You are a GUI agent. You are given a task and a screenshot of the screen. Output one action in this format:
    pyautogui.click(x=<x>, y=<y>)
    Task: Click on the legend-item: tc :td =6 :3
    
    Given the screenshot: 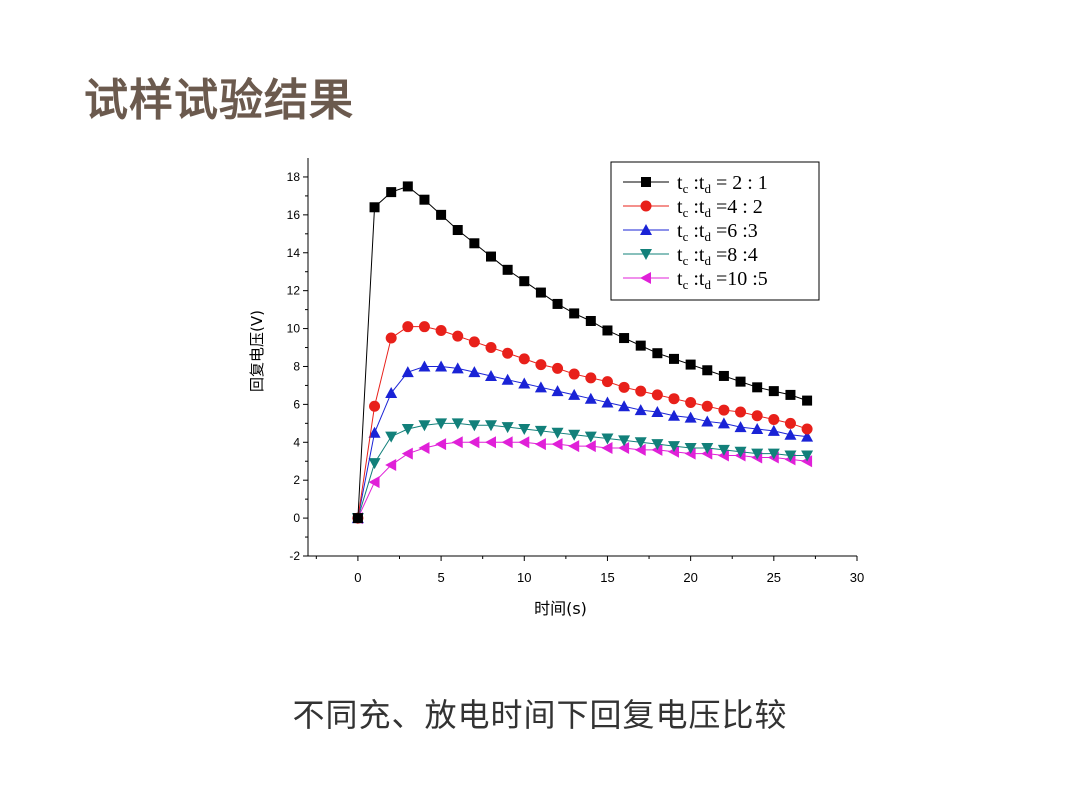 What is the action you would take?
    pyautogui.click(x=690, y=232)
    